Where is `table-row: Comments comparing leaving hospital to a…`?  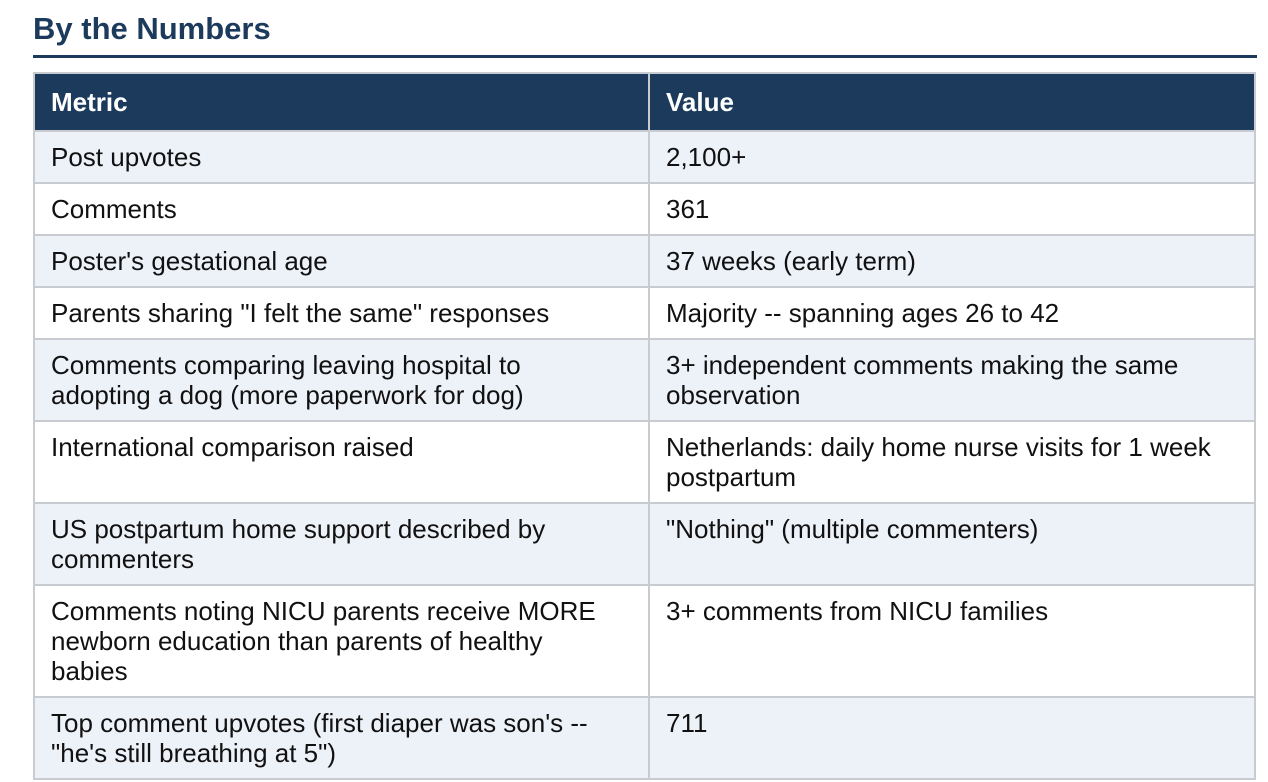
table-row: Comments comparing leaving hospital to a… is located at coordinates (644, 380).